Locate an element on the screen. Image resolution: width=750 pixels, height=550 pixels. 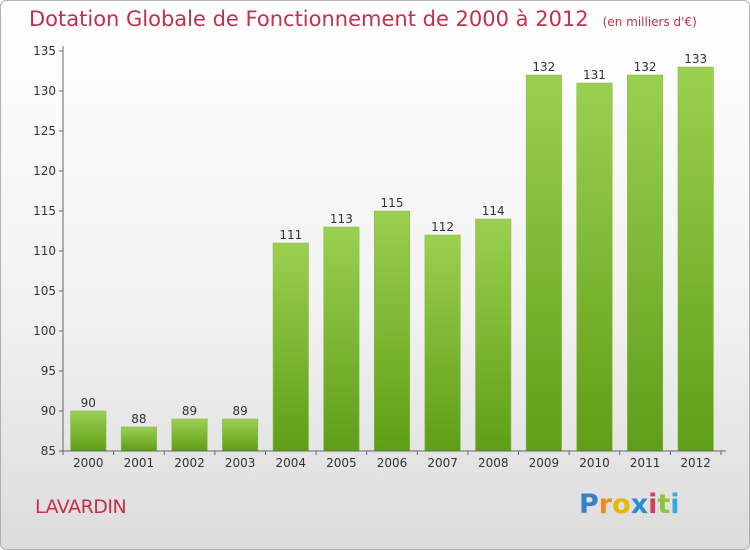
logo-letter: r is located at coordinates (605, 504).